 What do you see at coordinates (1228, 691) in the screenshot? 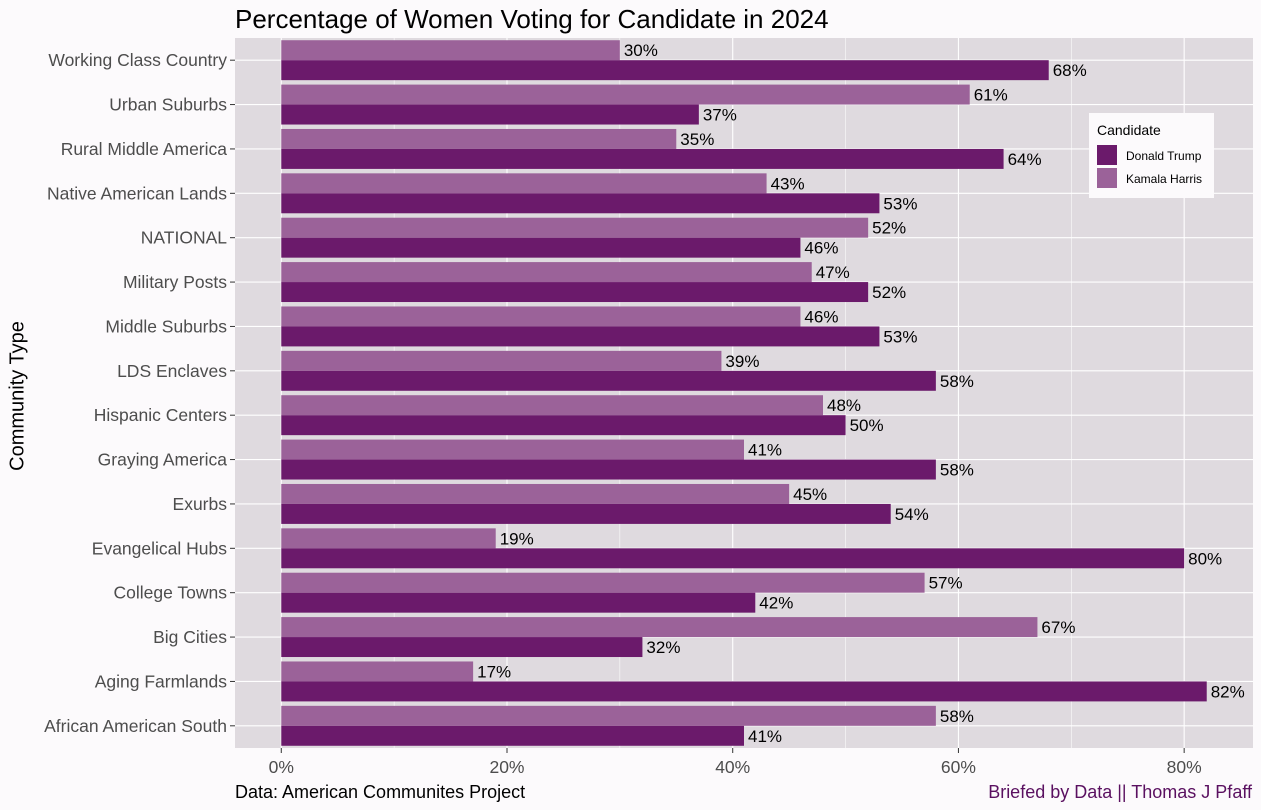
I see `data-label-trump: 82%` at bounding box center [1228, 691].